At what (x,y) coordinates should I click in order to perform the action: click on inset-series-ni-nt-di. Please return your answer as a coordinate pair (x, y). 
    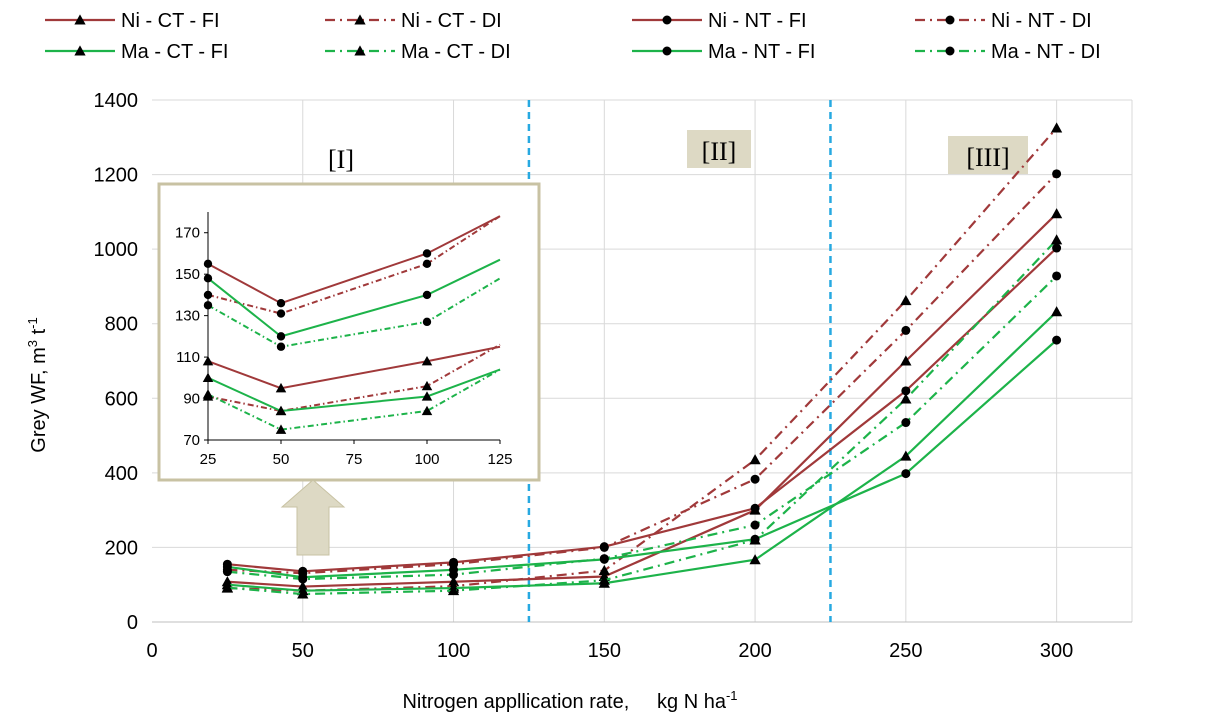
    Looking at the image, I should click on (352, 266).